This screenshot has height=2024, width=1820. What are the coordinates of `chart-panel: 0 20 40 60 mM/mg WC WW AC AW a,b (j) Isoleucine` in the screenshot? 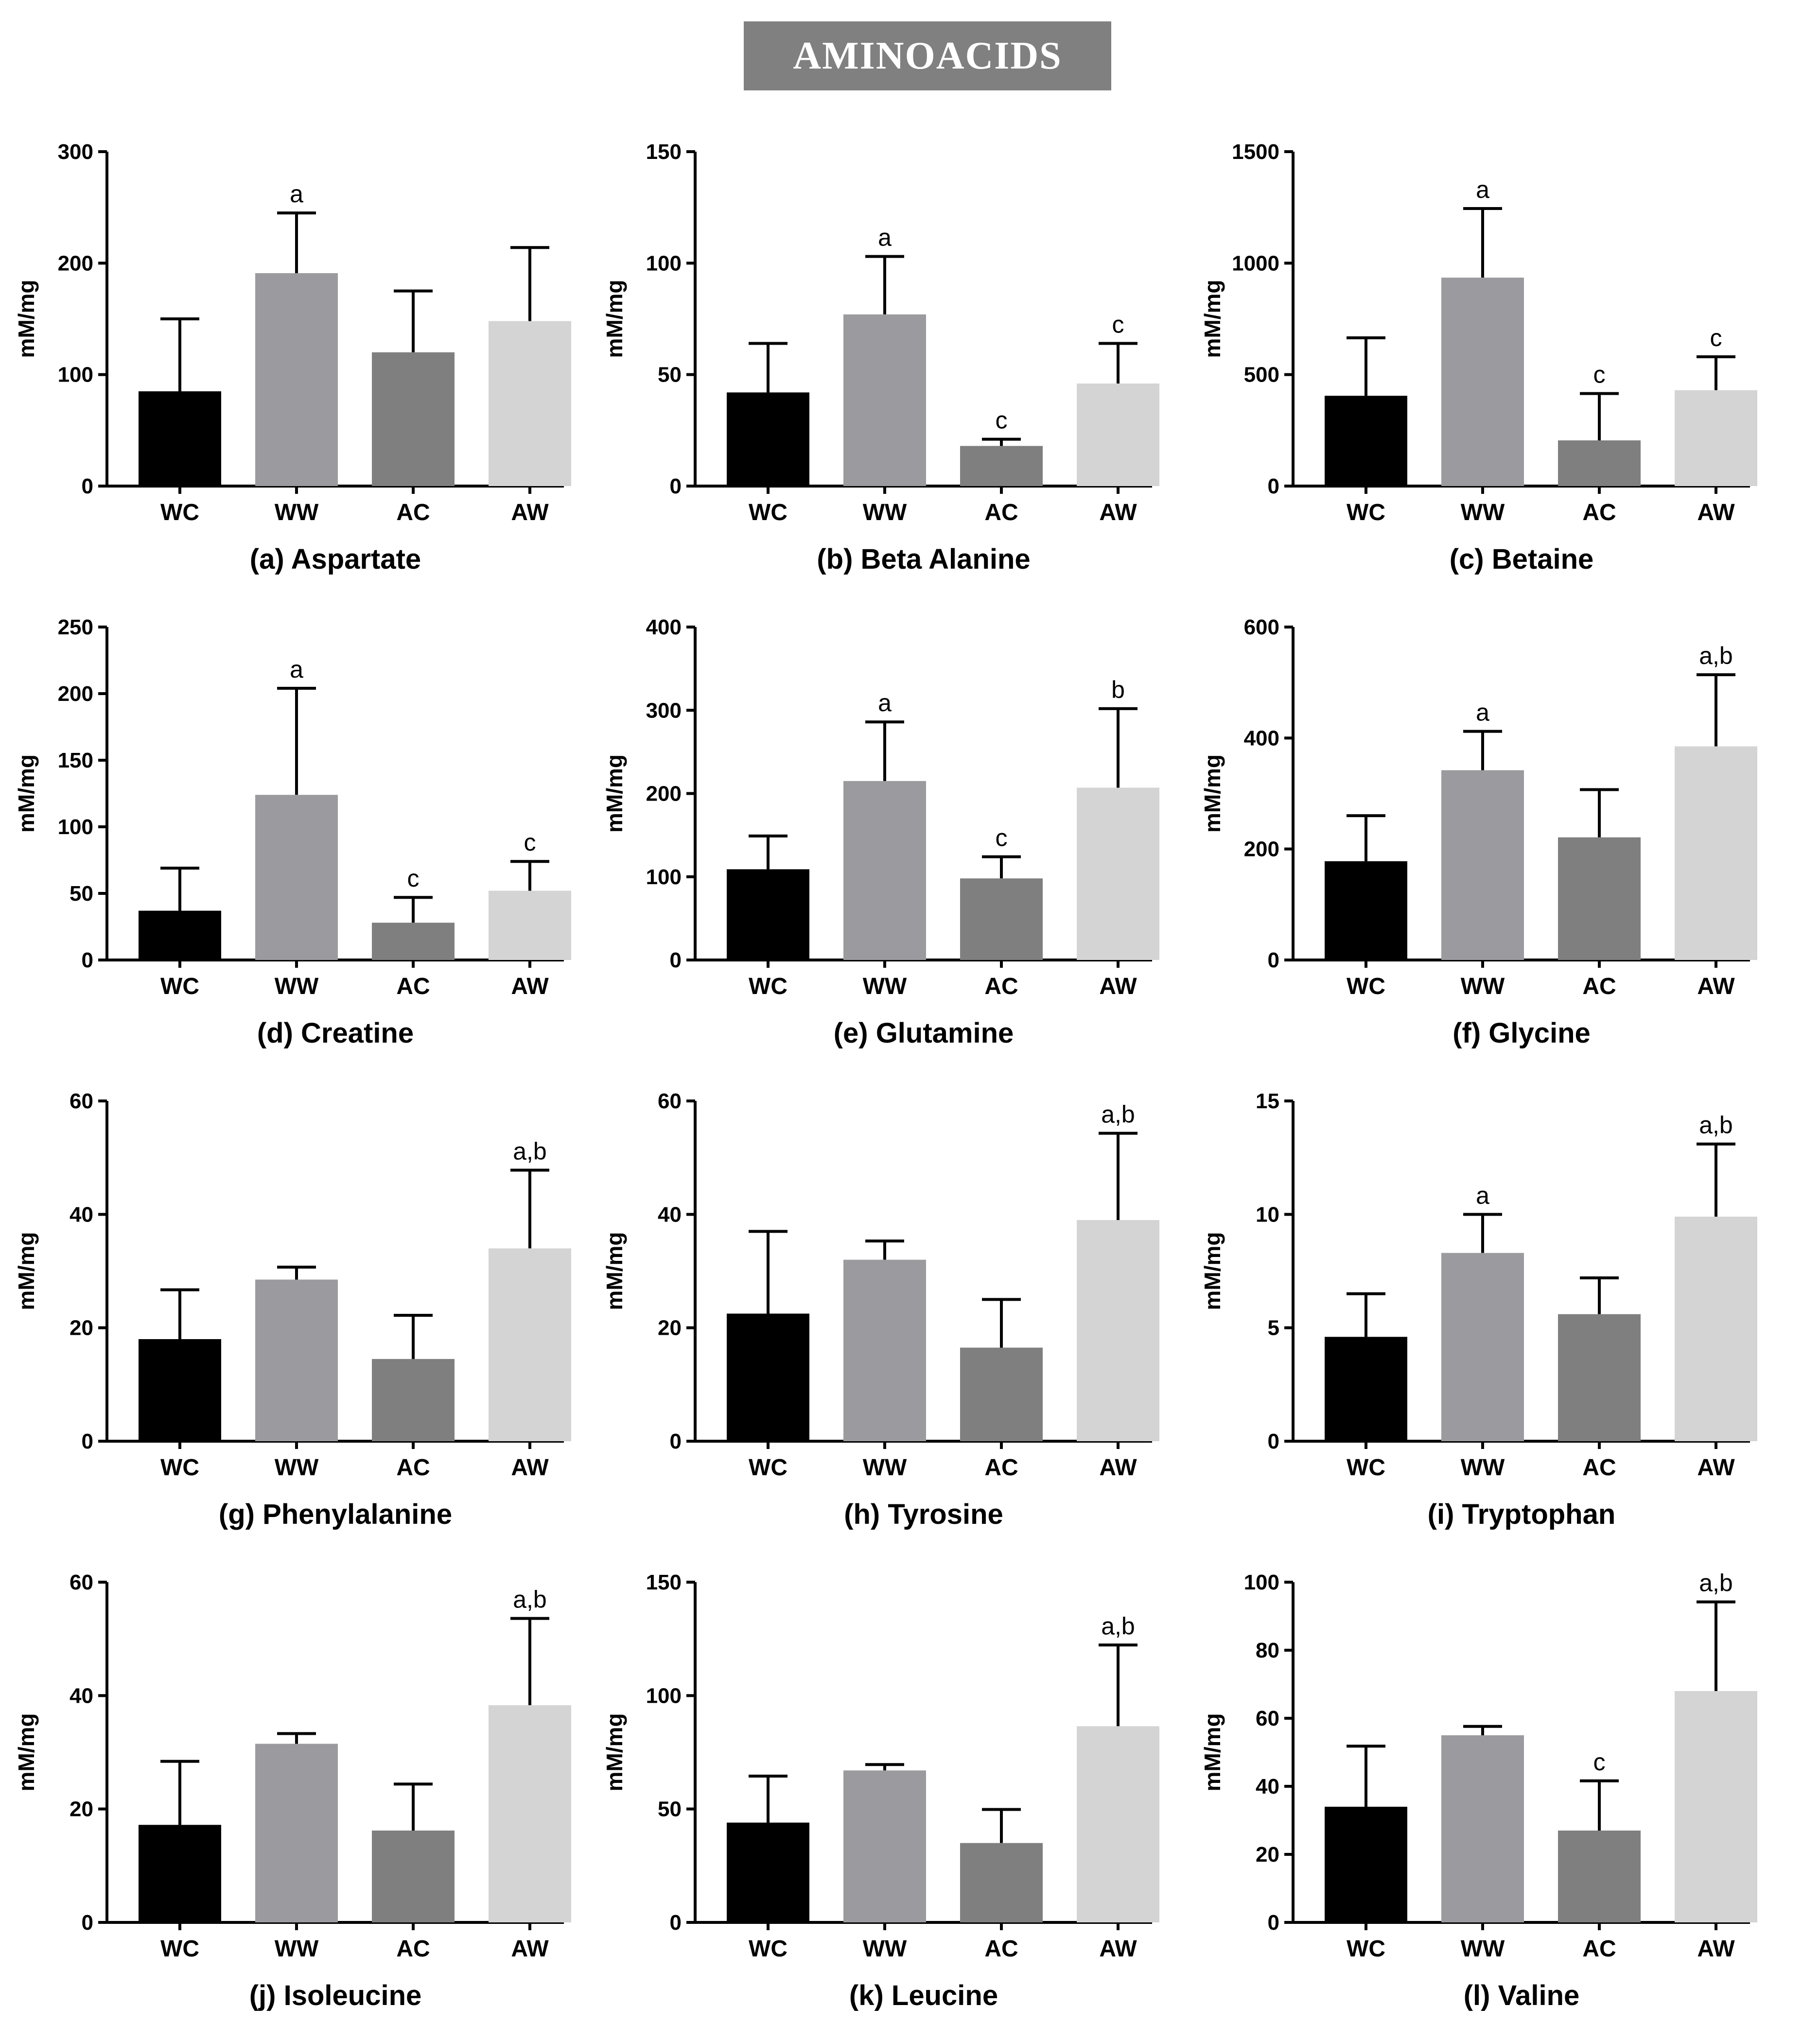 It's located at (292, 1790).